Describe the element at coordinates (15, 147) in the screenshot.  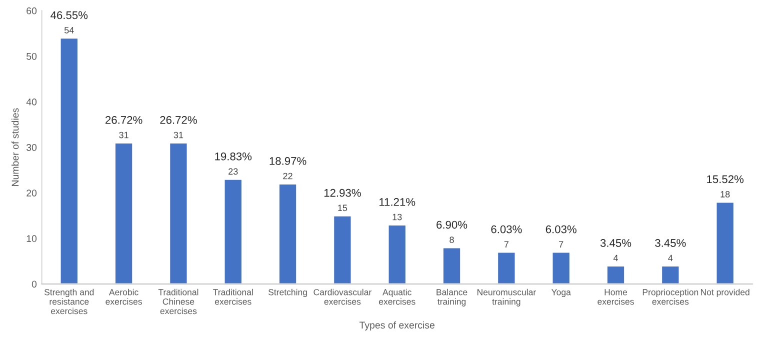
I see `y-axis-title: Number of studies` at that location.